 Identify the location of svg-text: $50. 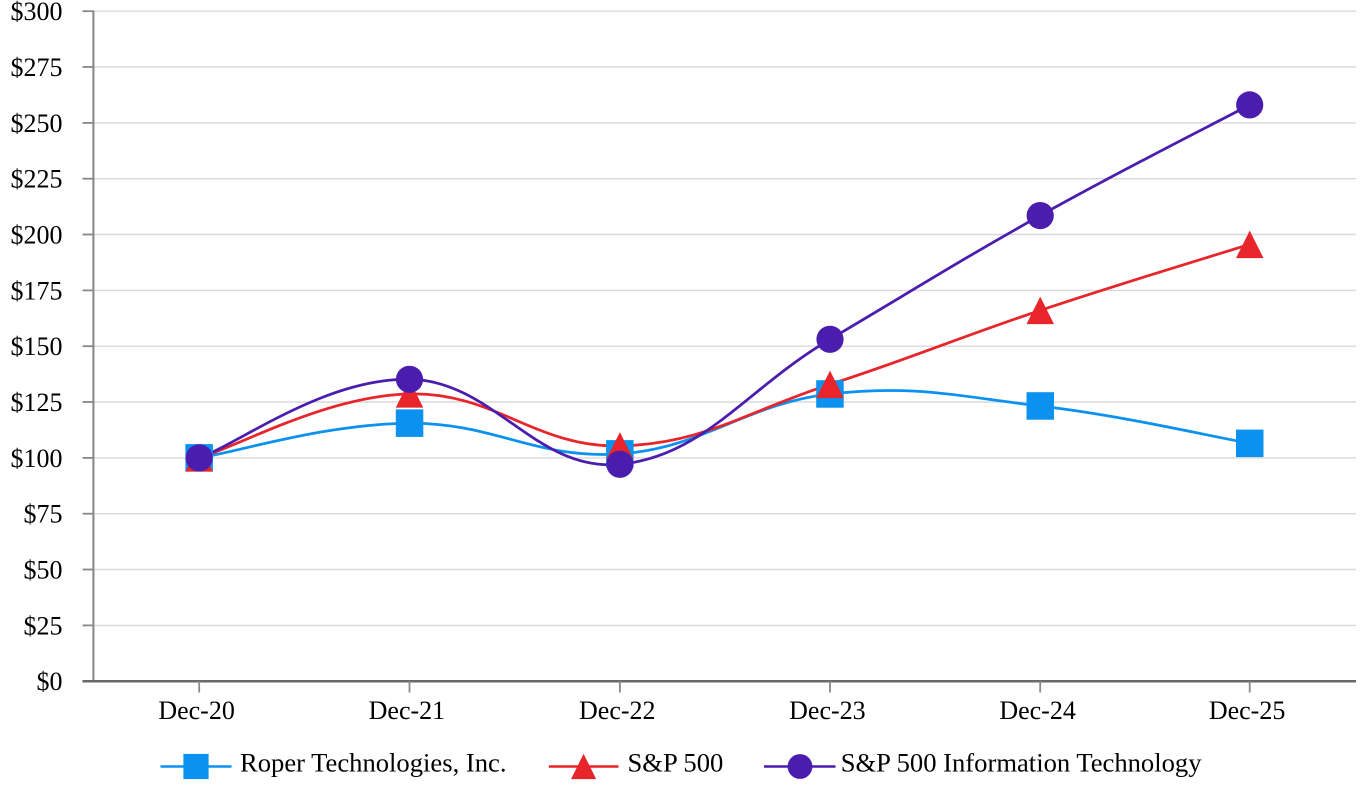
(43, 570).